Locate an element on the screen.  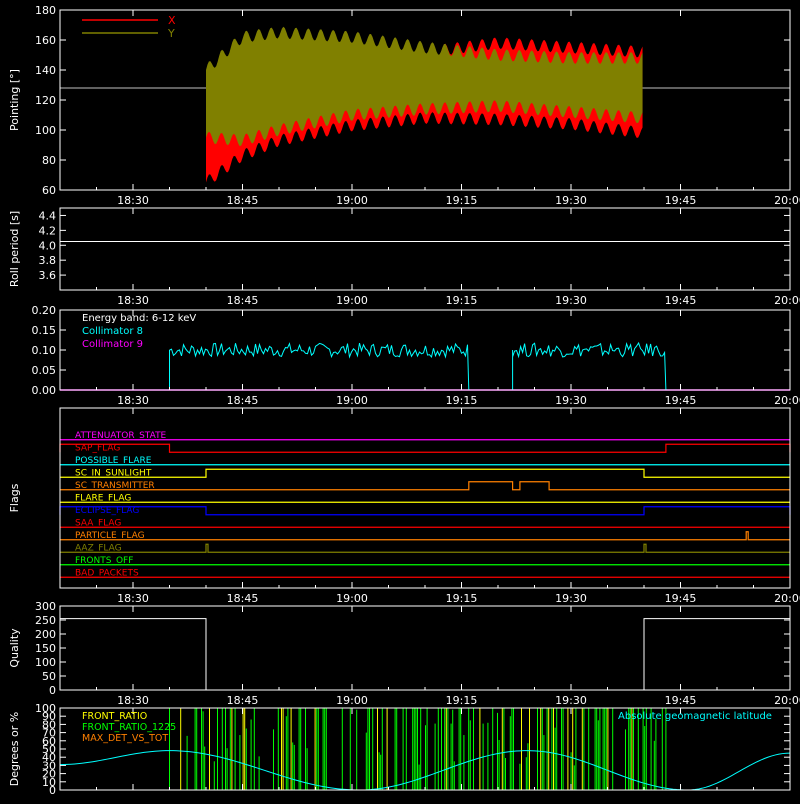
y-axis-label: Flags is located at coordinates (14, 497).